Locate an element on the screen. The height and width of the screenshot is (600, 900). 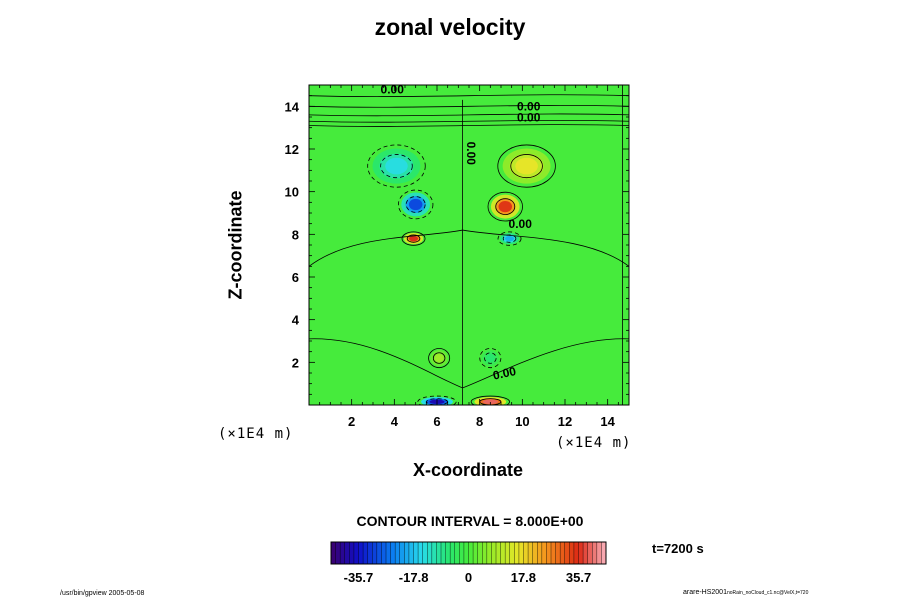
chart-title: zonal velocity is located at coordinates (450, 27).